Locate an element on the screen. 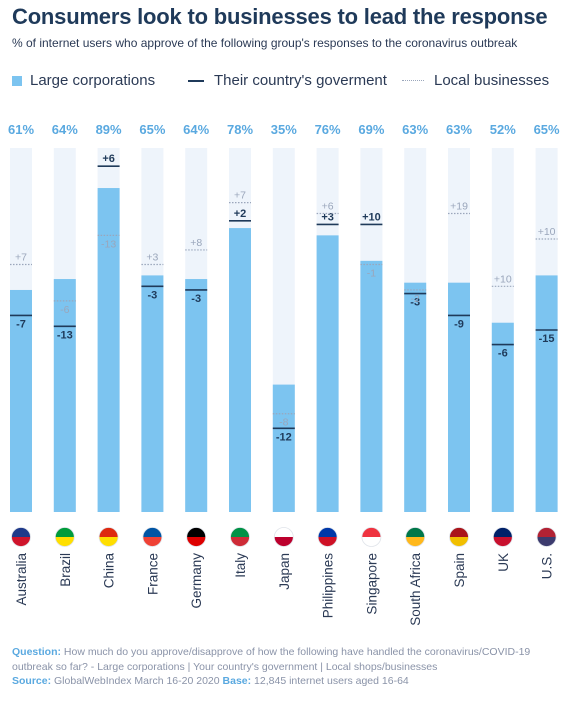 The image size is (566, 704). country-group-spain: 63% -9 +19 Spain is located at coordinates (459, 355).